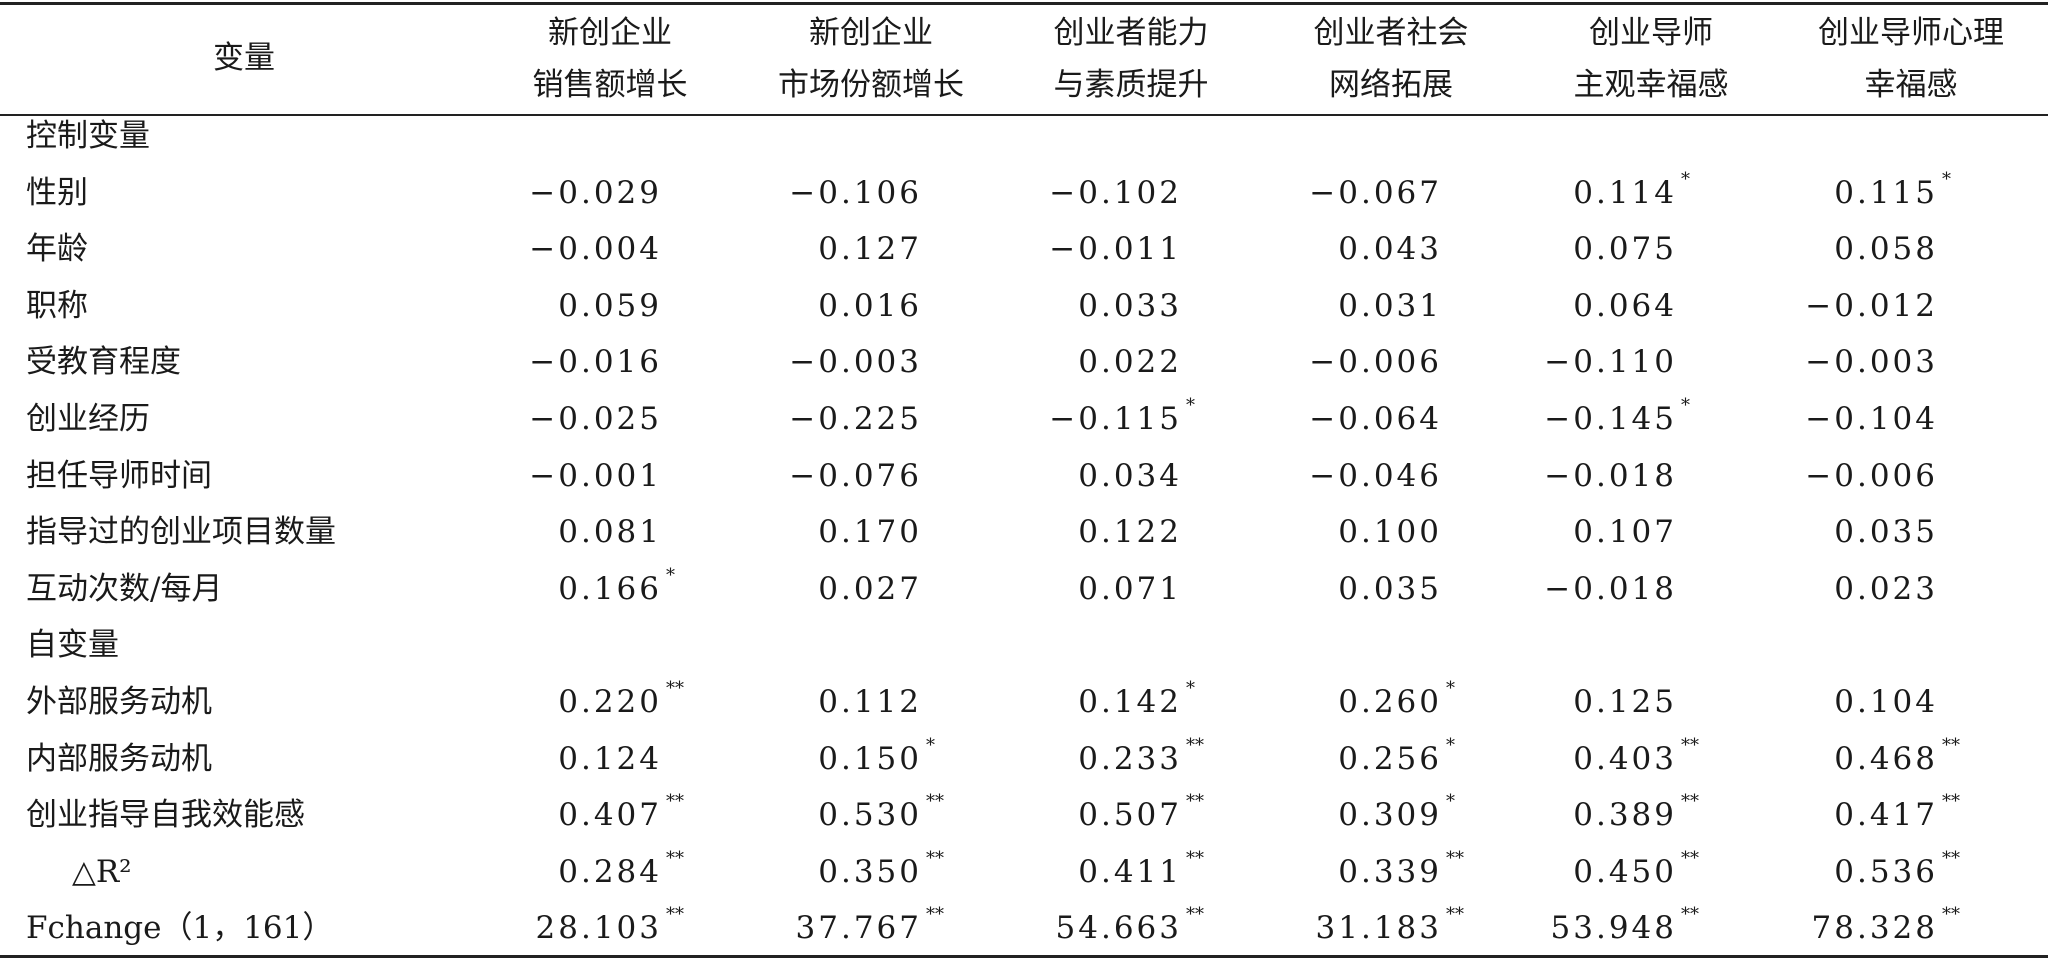 The width and height of the screenshot is (2048, 960). What do you see at coordinates (103, 362) in the screenshot?
I see `row-label: 受教育程度` at bounding box center [103, 362].